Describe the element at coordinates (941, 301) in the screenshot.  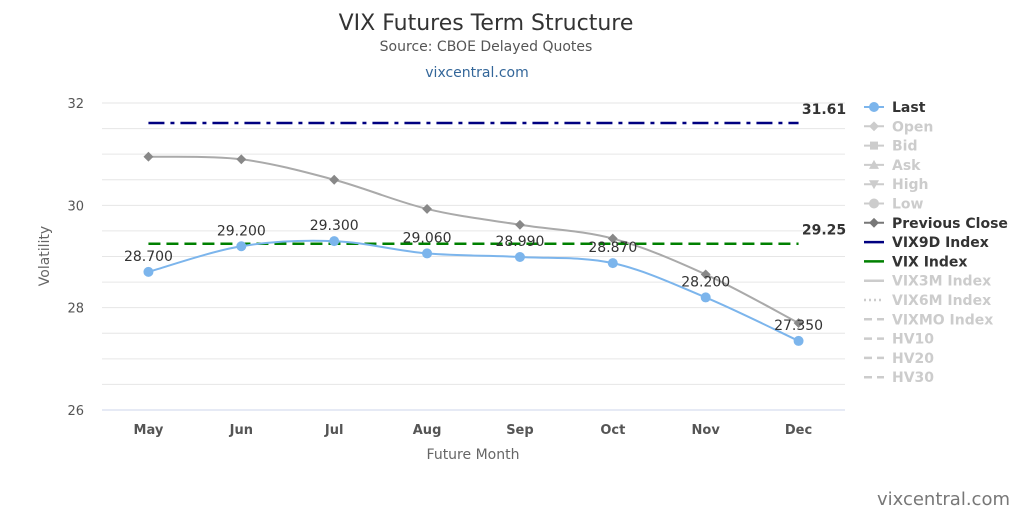
I see `legend-label: VIX6M Index` at that location.